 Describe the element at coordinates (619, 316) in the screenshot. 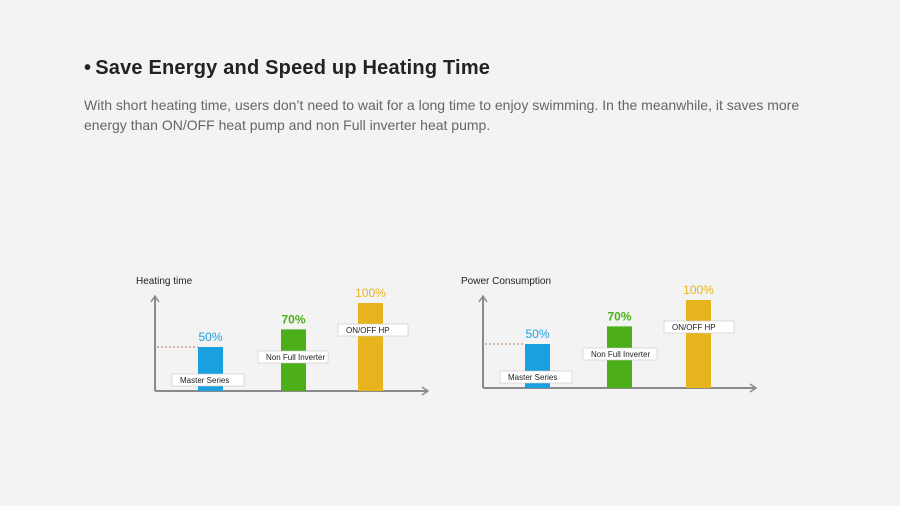

I see `power-value-label-1: 70%` at that location.